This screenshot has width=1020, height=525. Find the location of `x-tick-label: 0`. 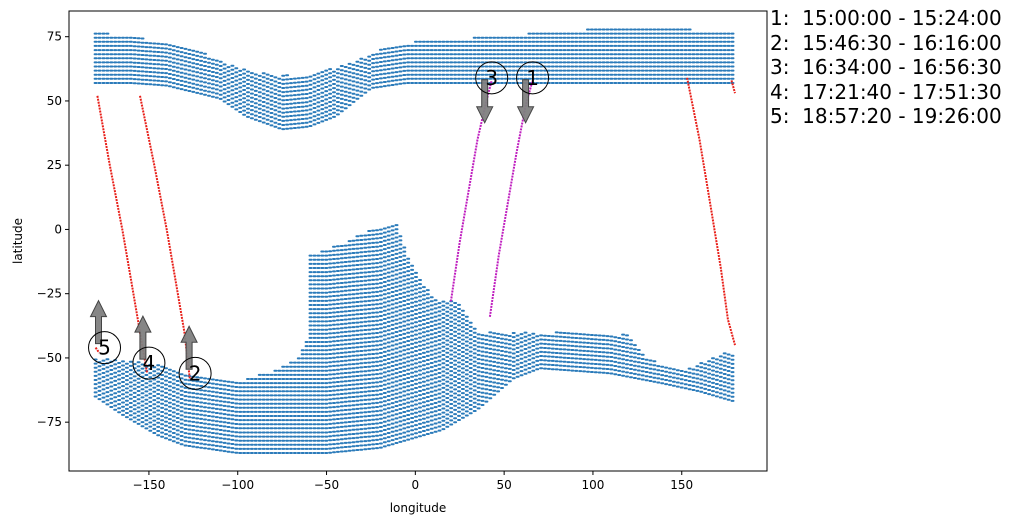

x-tick-label: 0 is located at coordinates (416, 485).